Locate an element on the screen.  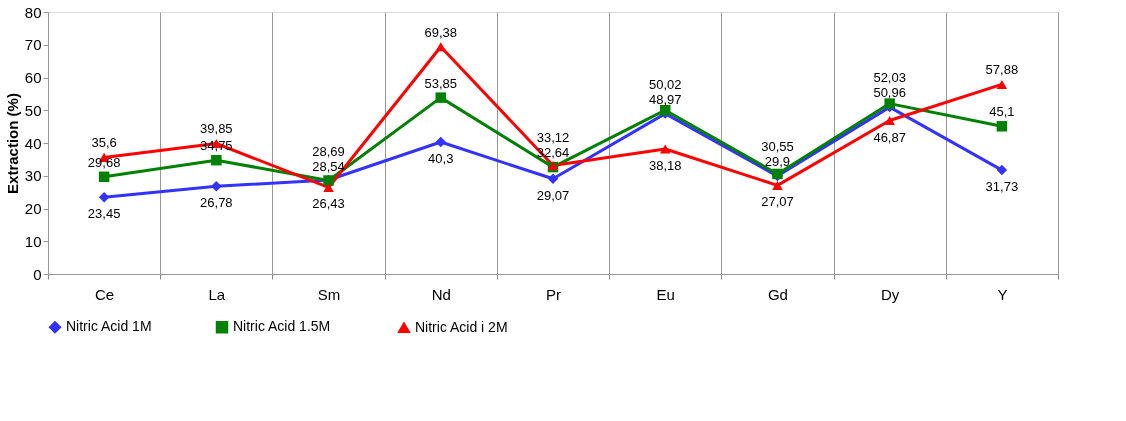
data-label: 40,3 is located at coordinates (441, 159).